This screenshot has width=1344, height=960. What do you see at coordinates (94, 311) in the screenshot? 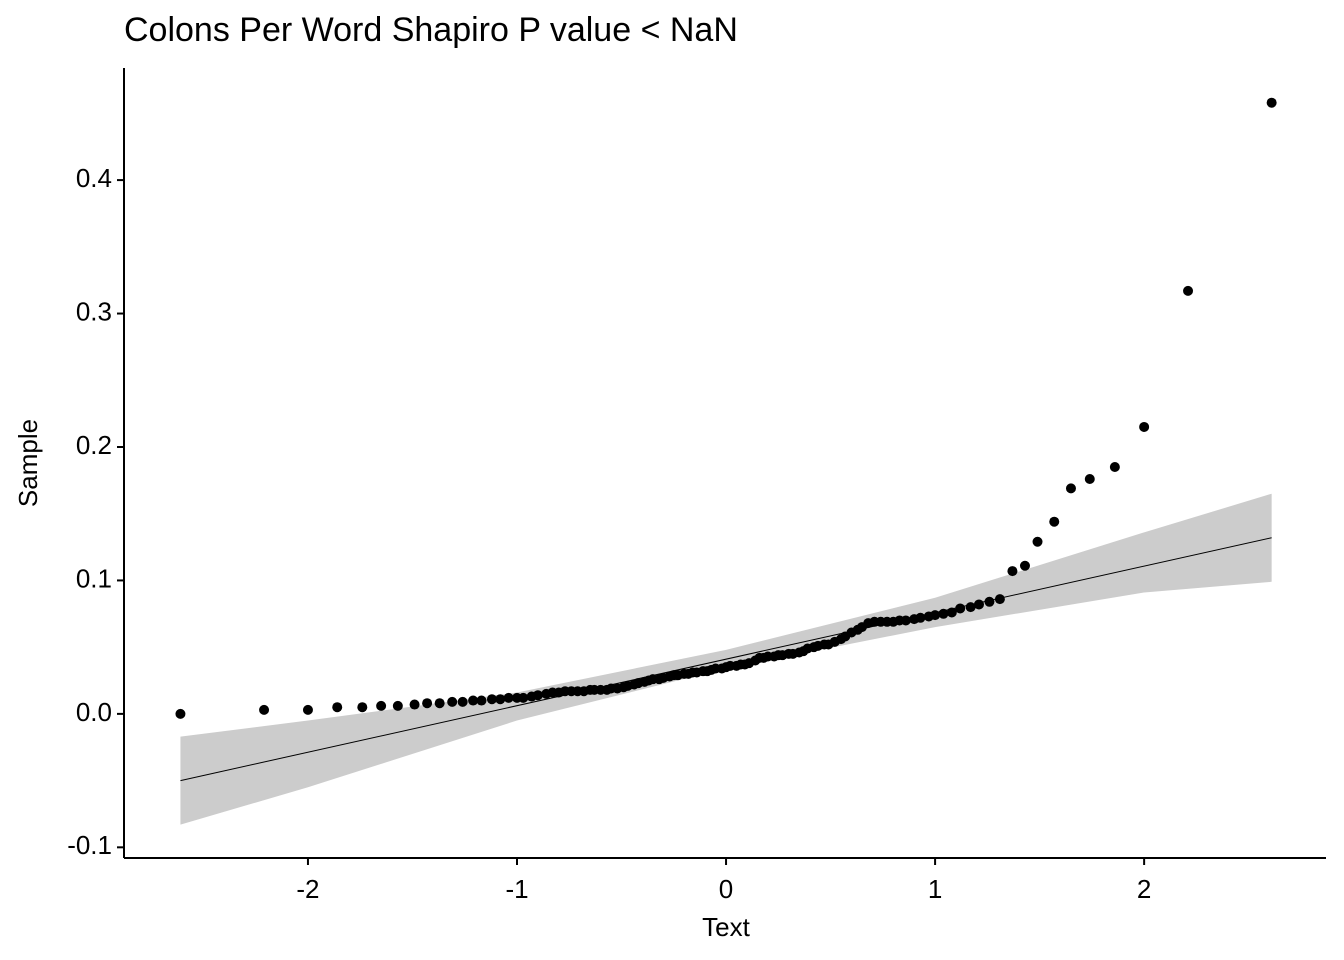
I see `y-tick-label: 0.3` at bounding box center [94, 311].